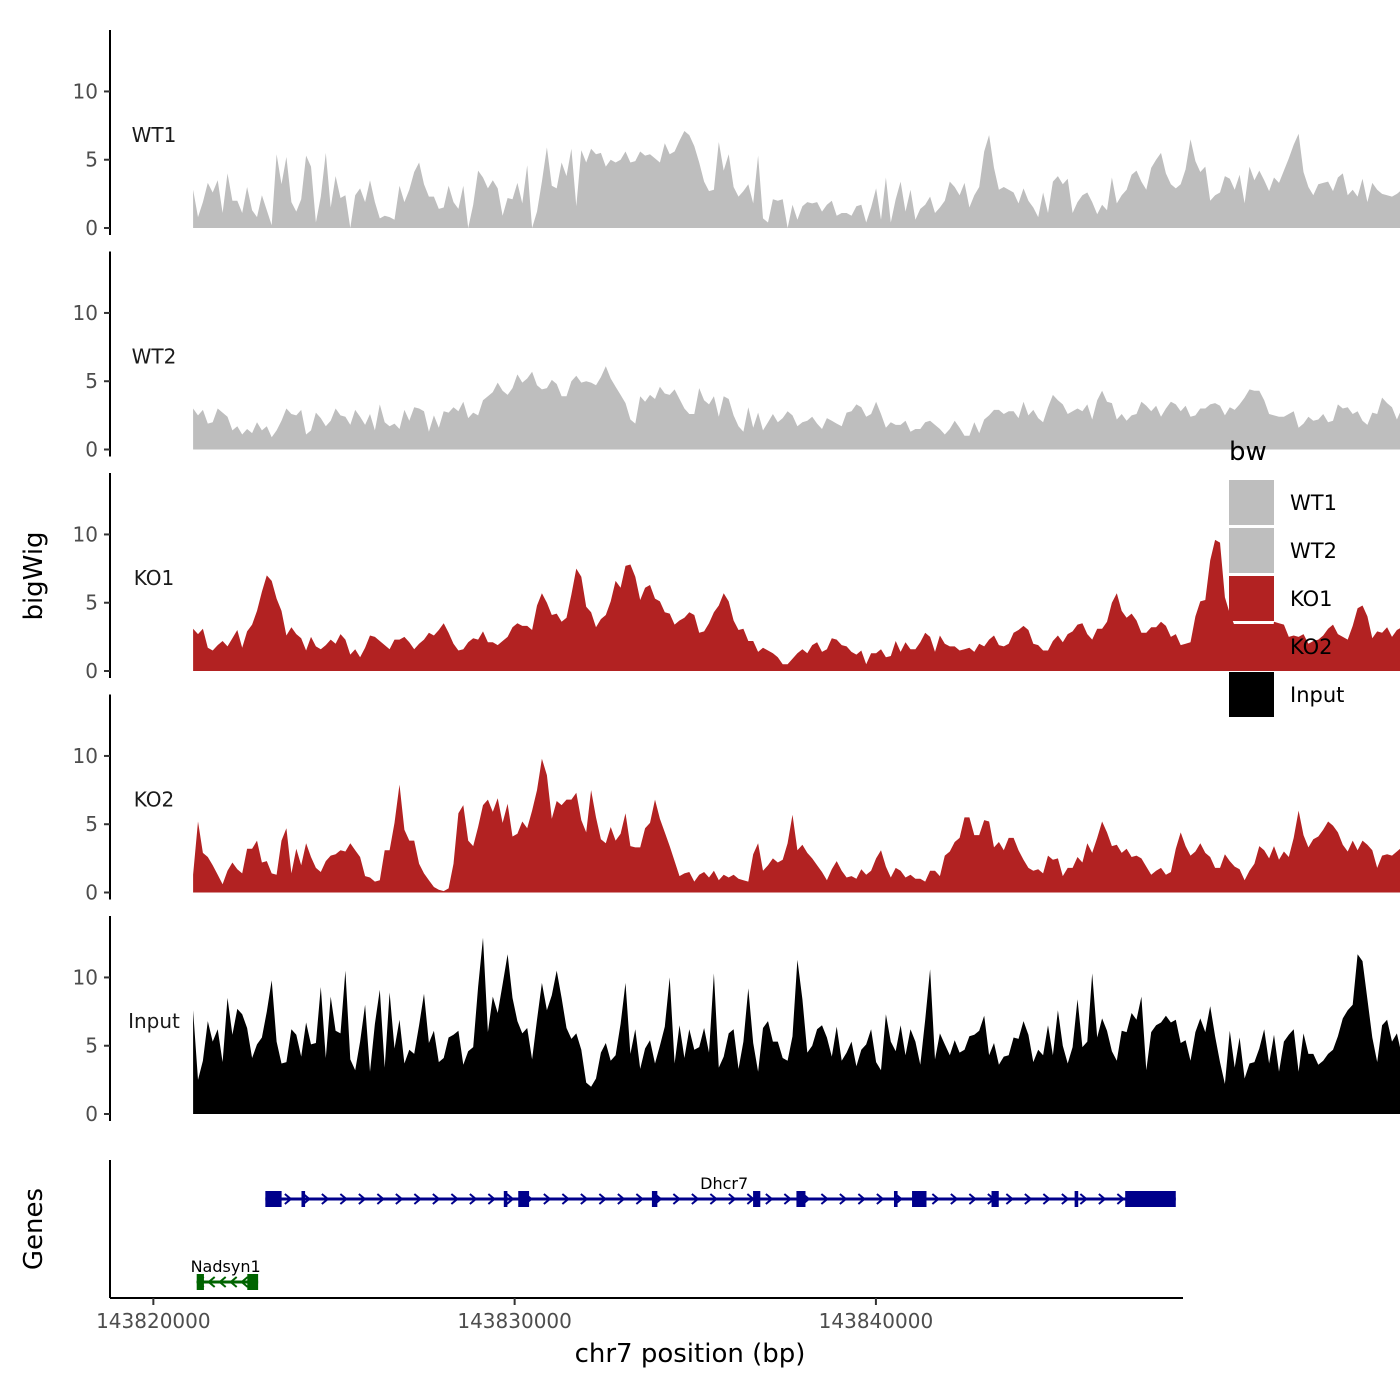  I want to click on track-label: KO1, so click(154, 578).